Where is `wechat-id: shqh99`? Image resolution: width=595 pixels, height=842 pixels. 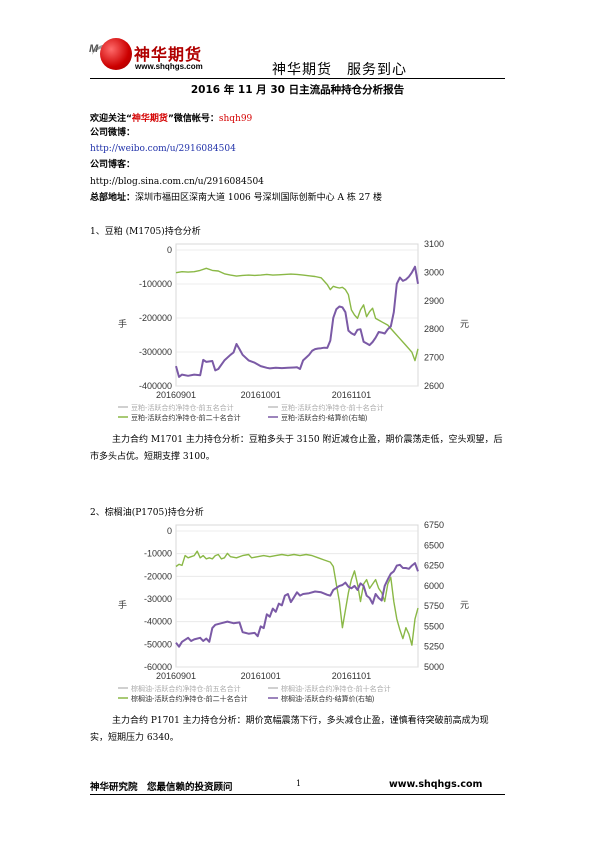
wechat-id: shqh99 is located at coordinates (235, 119).